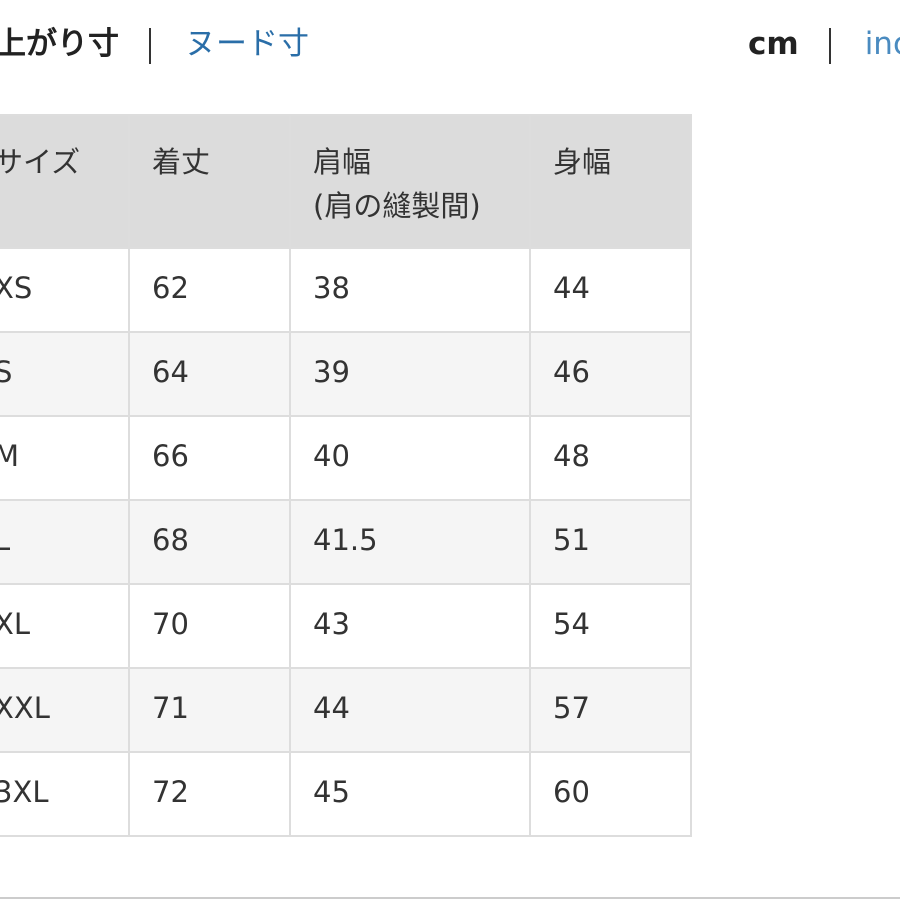 The width and height of the screenshot is (900, 900). I want to click on cell-size: 3XL, so click(65, 794).